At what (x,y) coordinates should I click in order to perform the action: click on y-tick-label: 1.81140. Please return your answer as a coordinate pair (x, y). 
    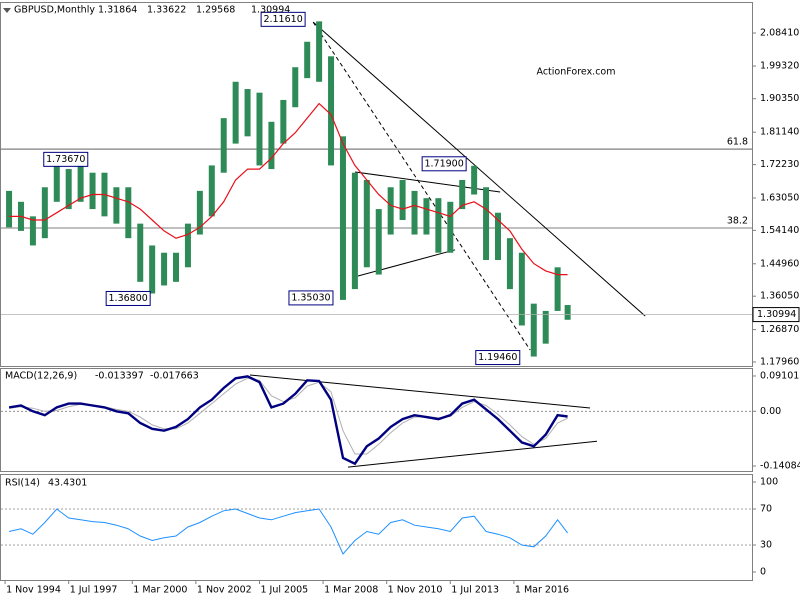
    Looking at the image, I should click on (779, 132).